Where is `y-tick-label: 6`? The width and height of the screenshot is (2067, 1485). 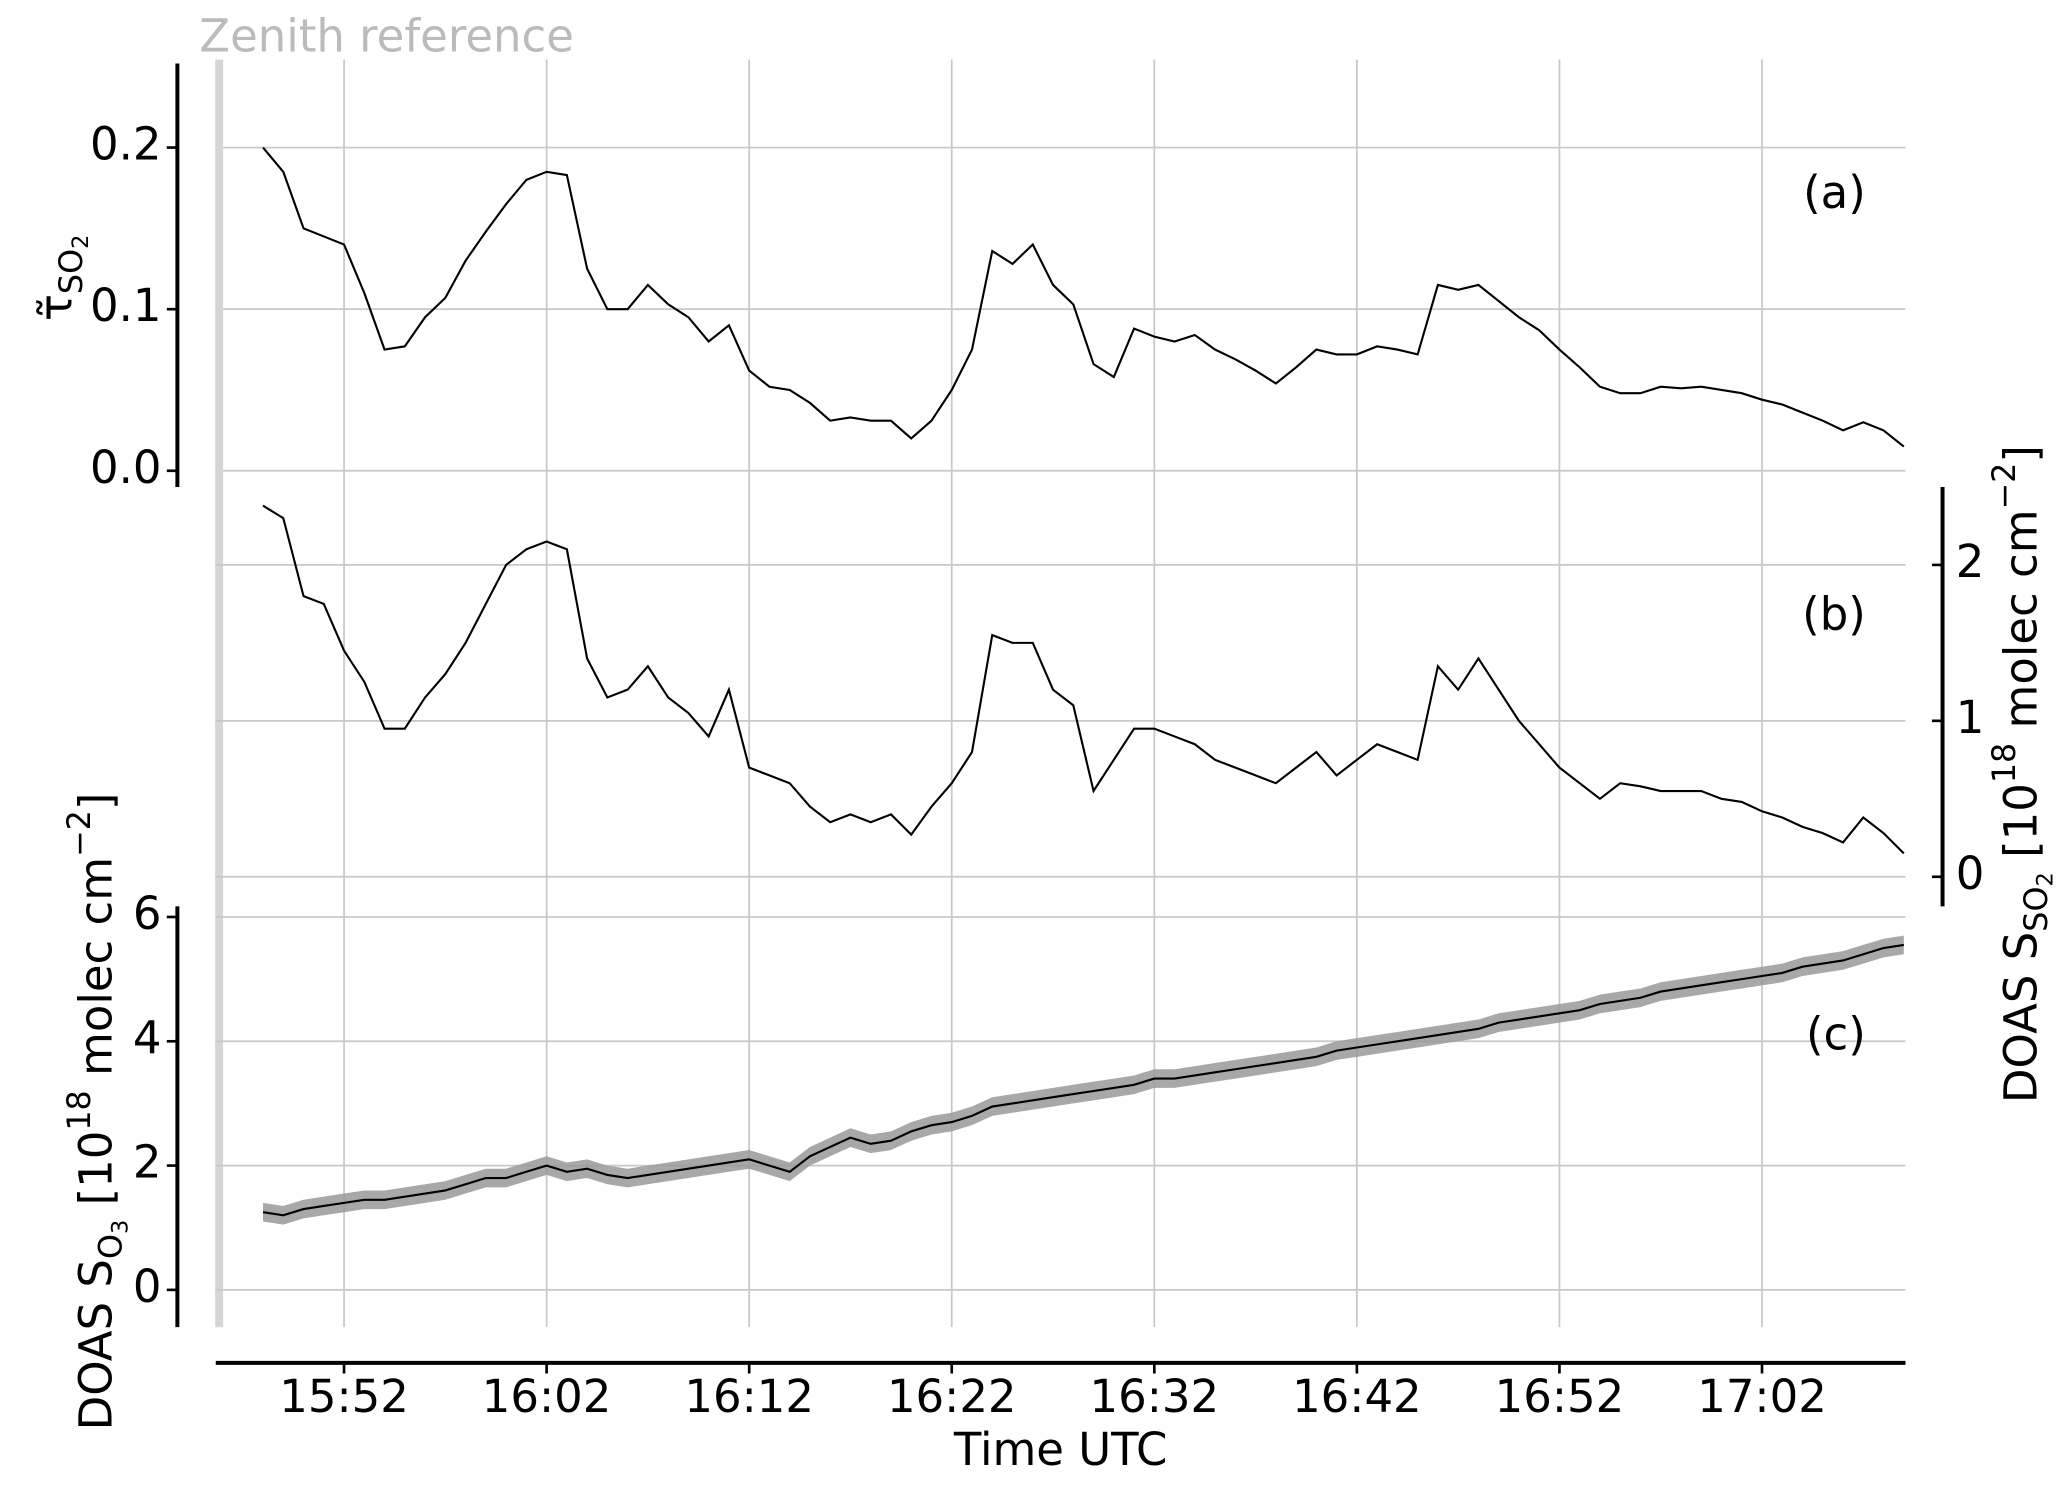 y-tick-label: 6 is located at coordinates (147, 913).